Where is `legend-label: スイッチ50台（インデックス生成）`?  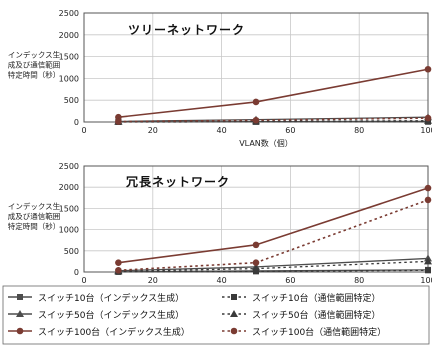 legend-label: スイッチ50台（インデックス生成） is located at coordinates (111, 315).